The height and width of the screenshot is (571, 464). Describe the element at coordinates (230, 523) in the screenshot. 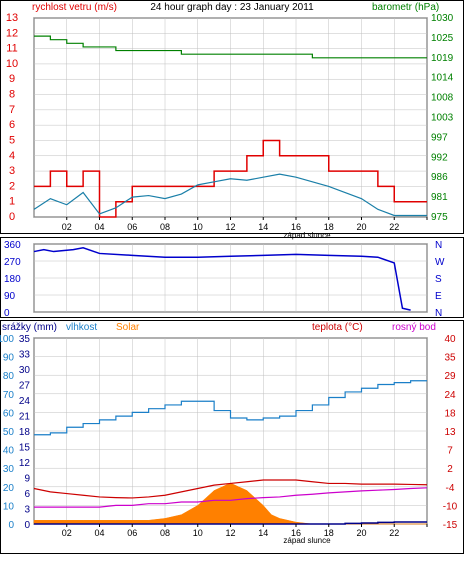

I see `rain-series` at that location.